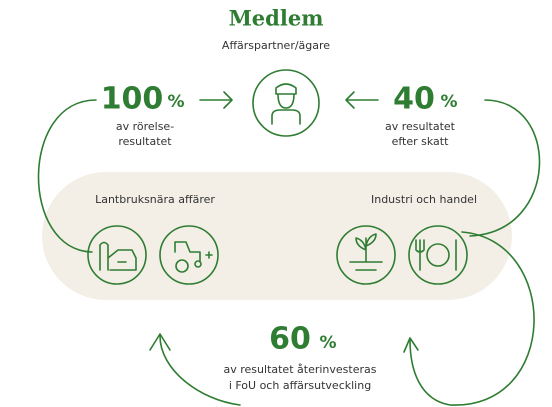 This screenshot has height=407, width=552. What do you see at coordinates (420, 126) in the screenshot?
I see `share-text: av resultatet` at bounding box center [420, 126].